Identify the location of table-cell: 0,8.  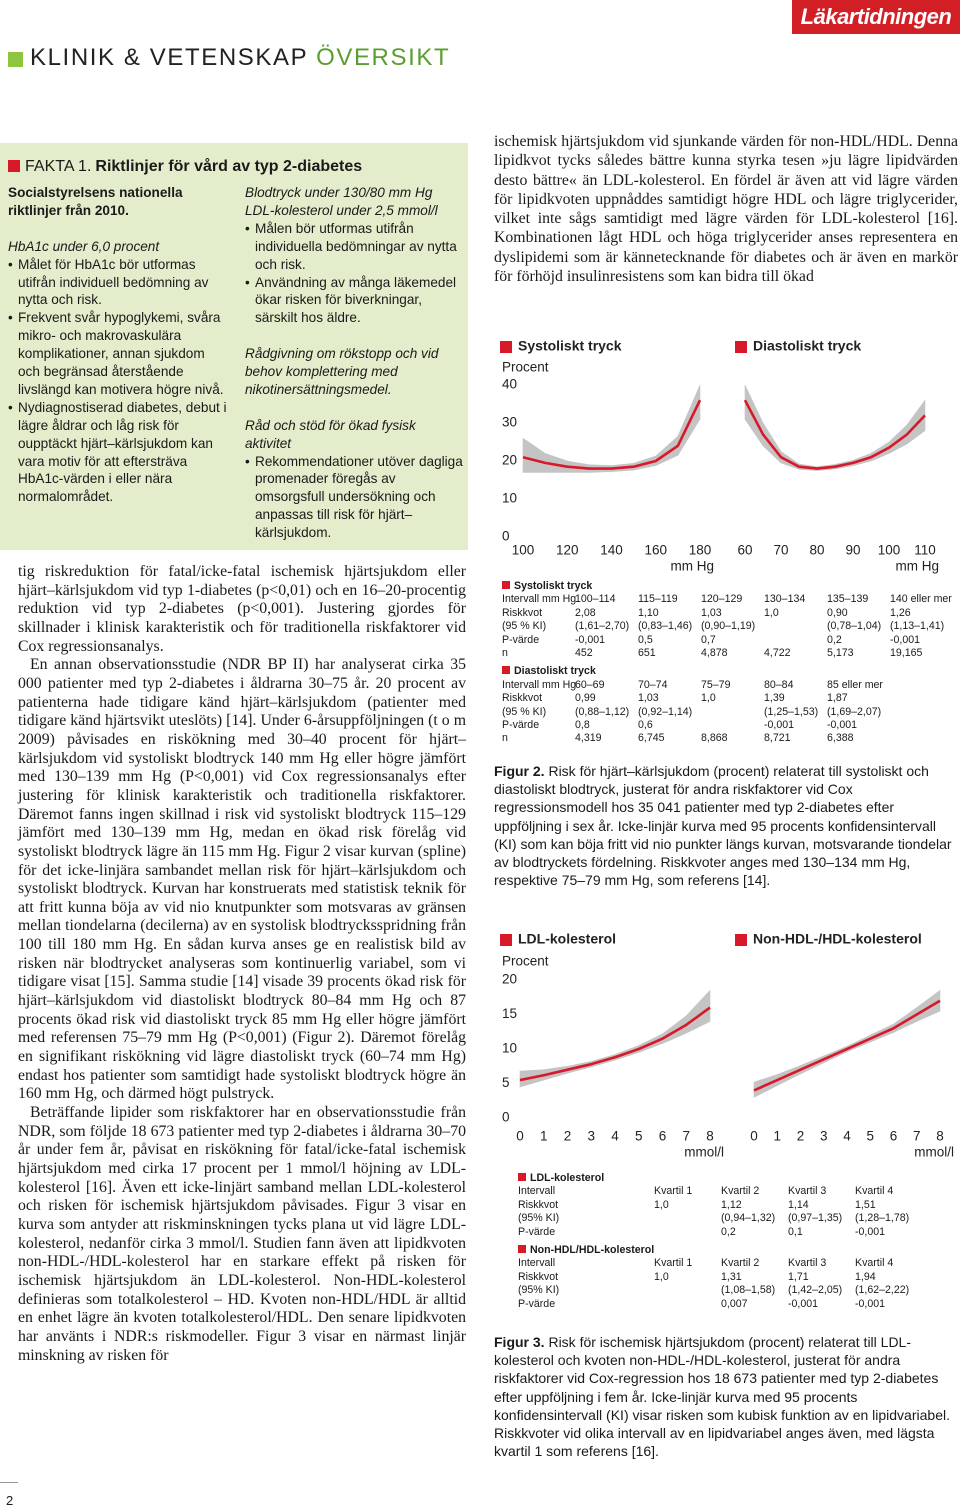
(582, 725).